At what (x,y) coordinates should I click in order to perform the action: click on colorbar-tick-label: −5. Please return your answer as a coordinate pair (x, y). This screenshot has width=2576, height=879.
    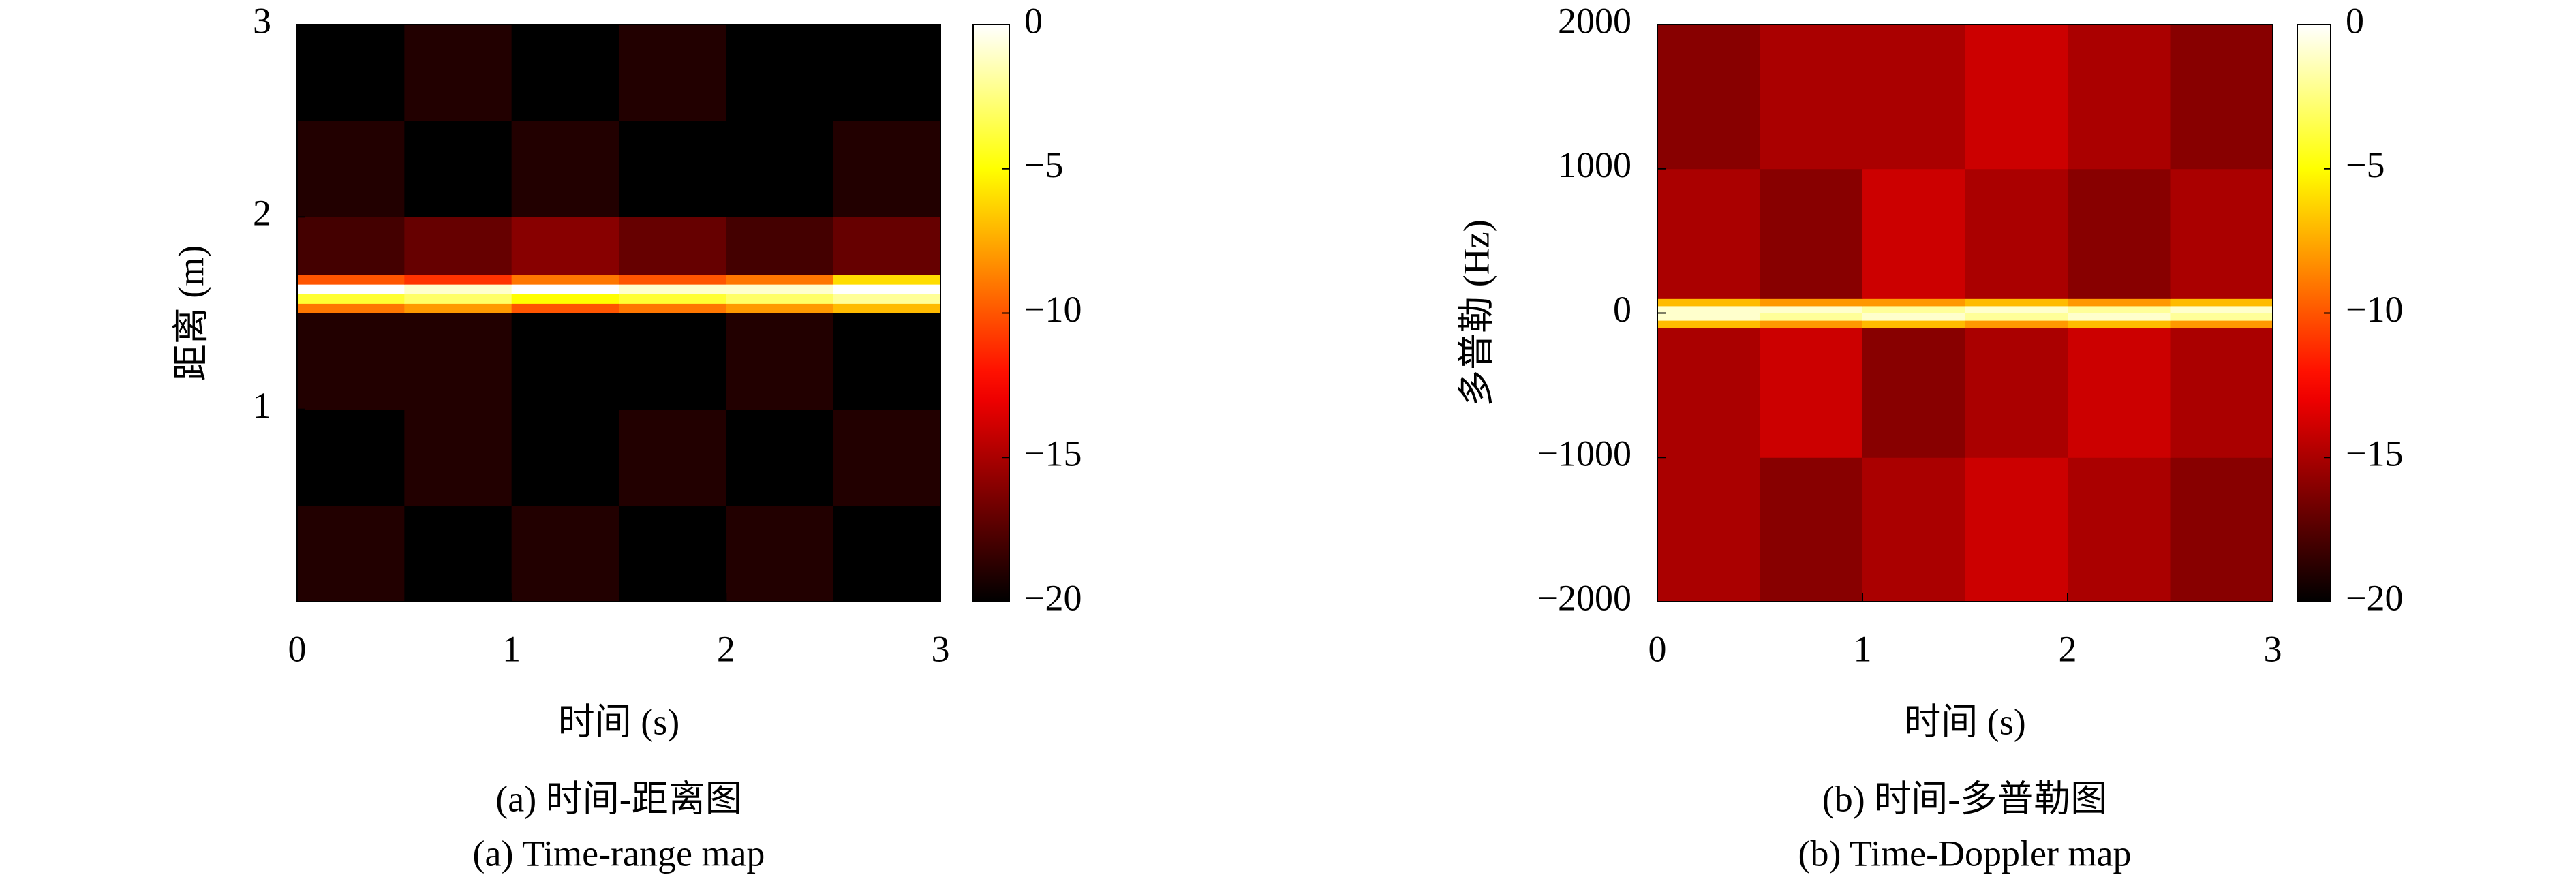
    Looking at the image, I should click on (1043, 164).